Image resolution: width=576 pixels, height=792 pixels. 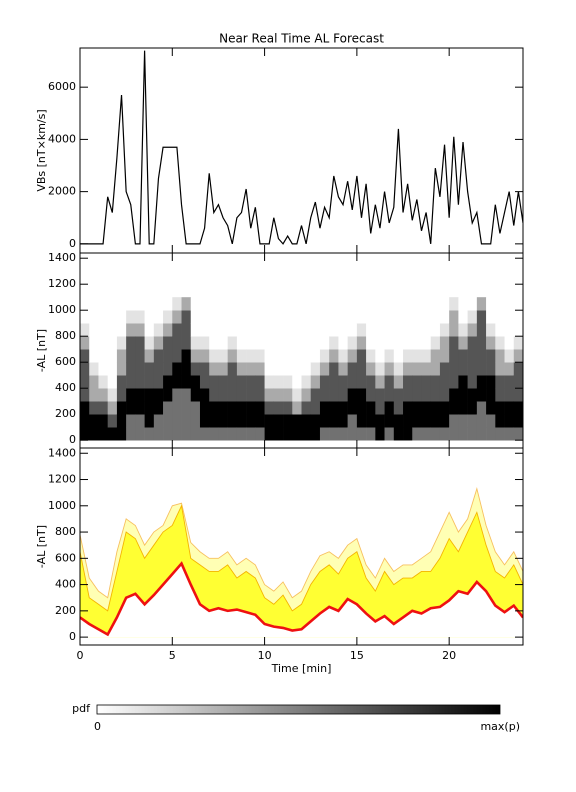 I want to click on y-tick-label: 0, so click(x=72, y=243).